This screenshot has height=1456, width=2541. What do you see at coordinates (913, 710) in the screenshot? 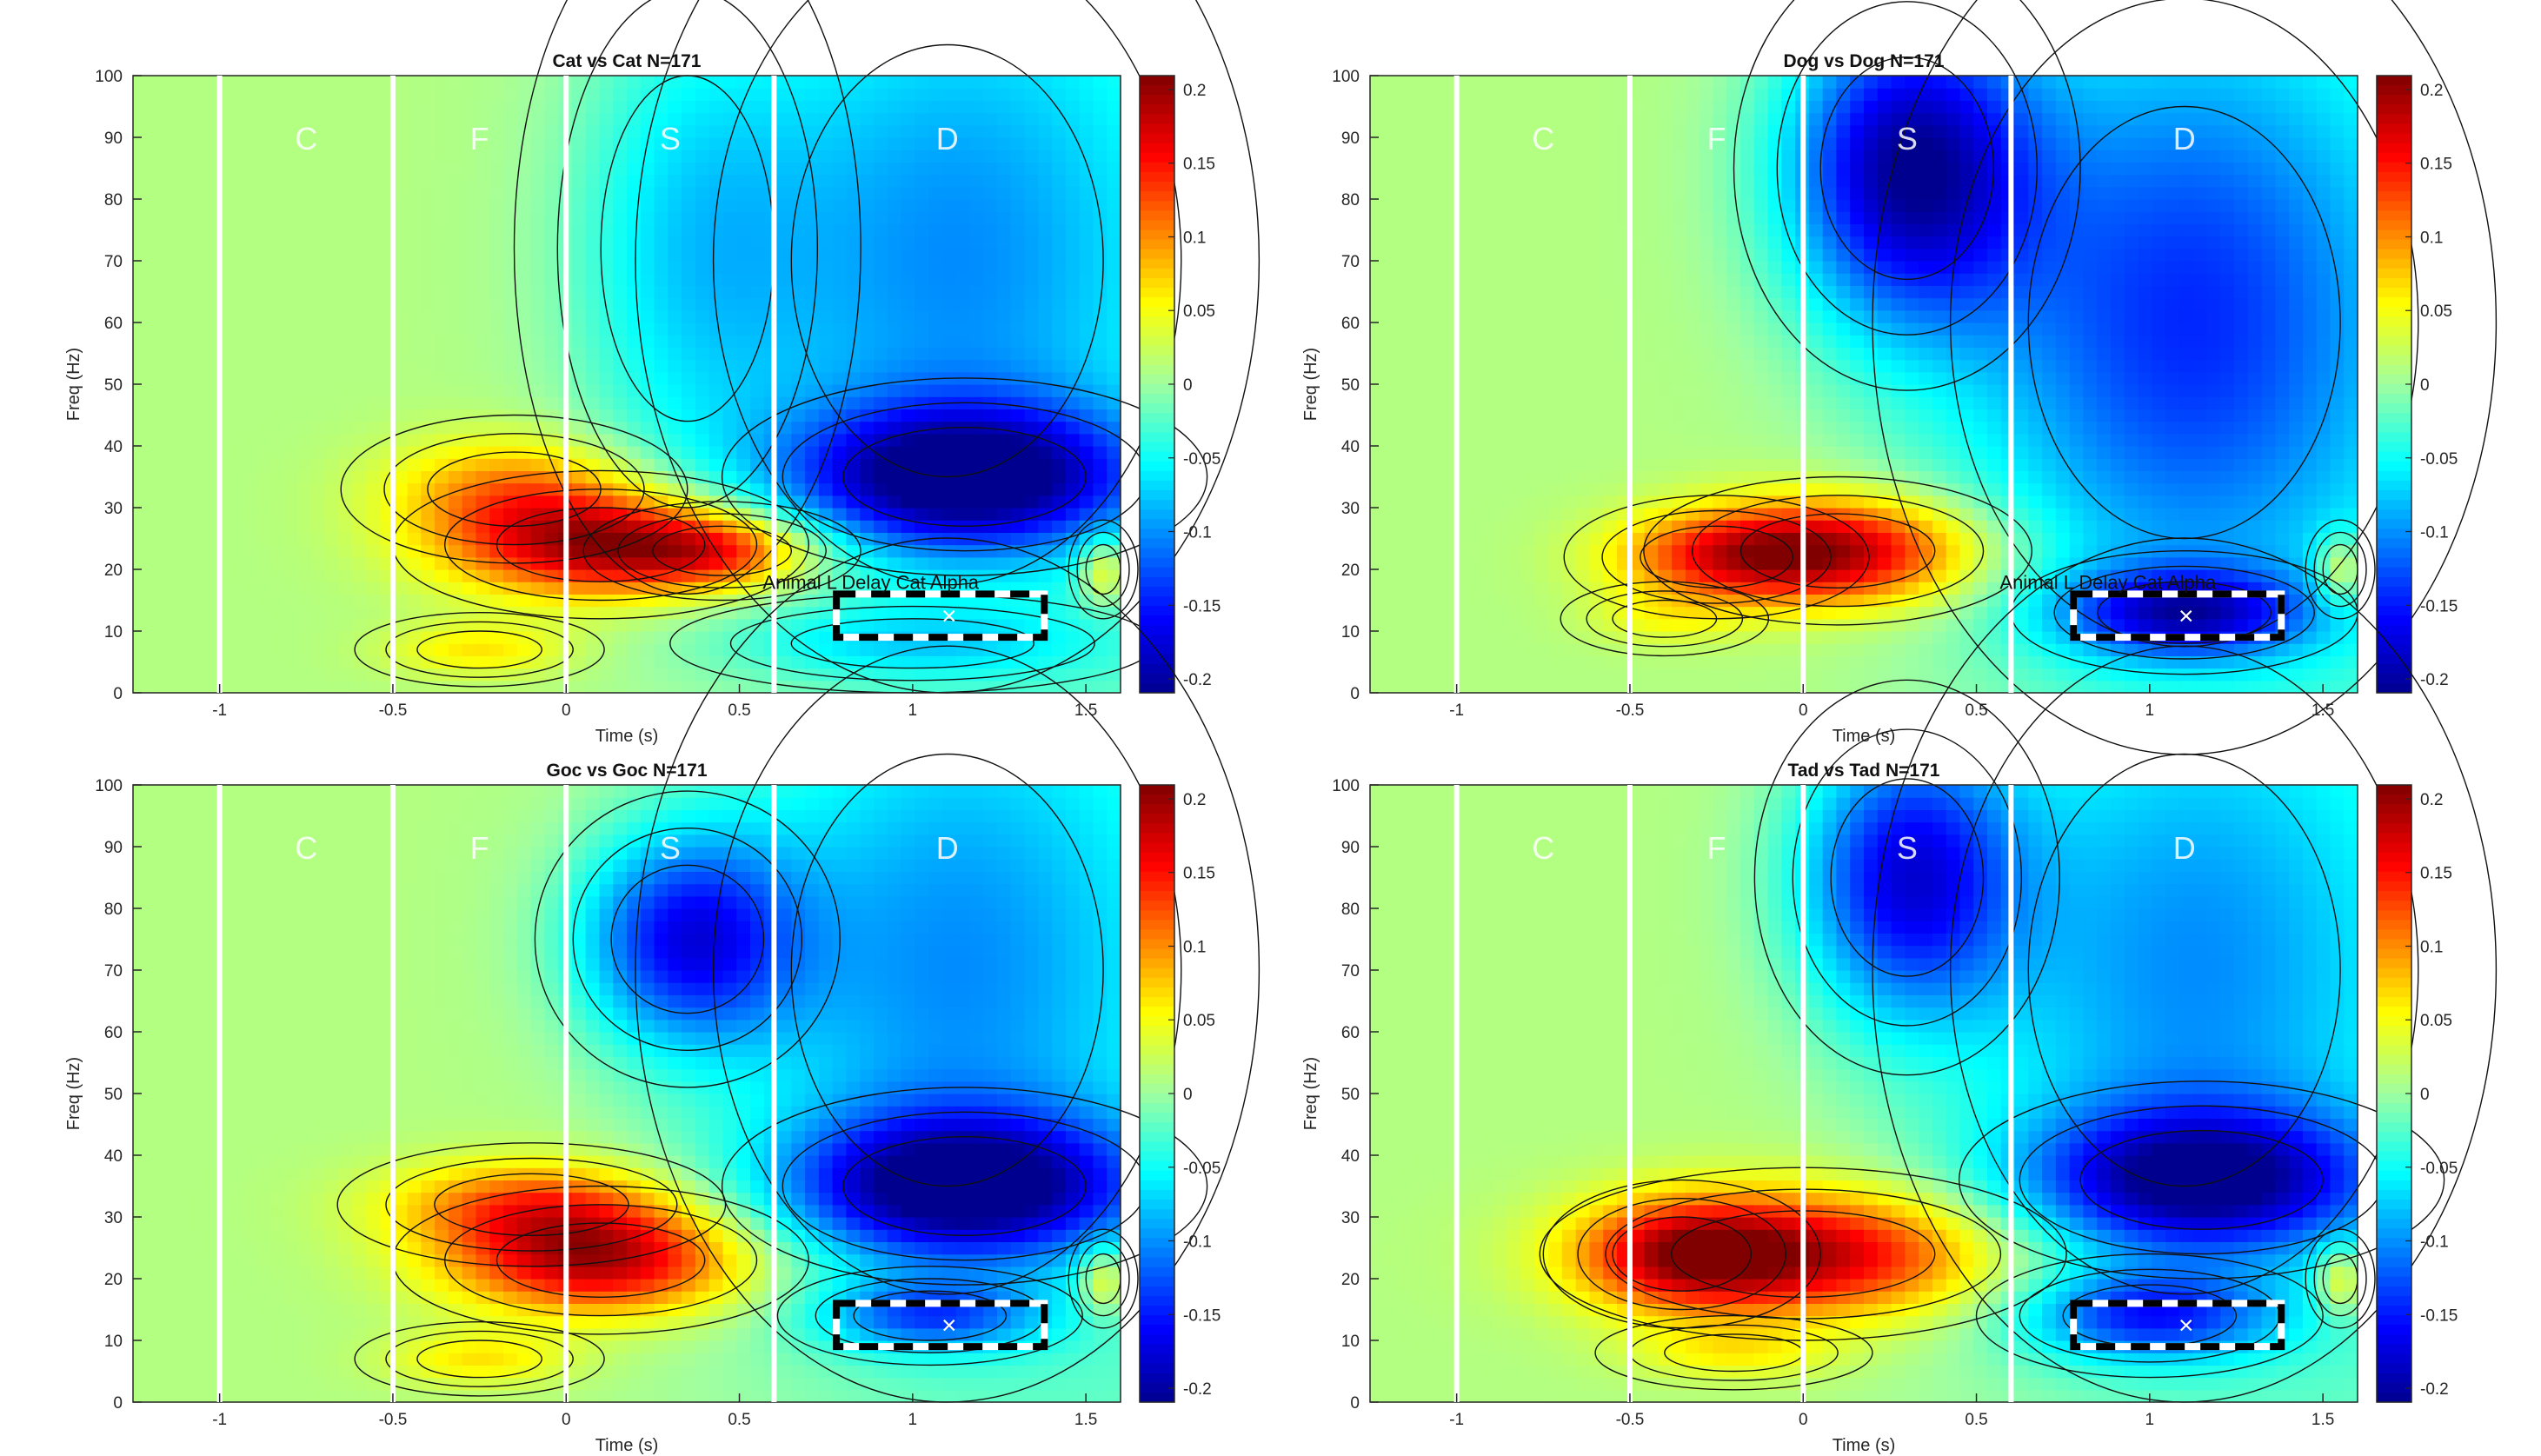
I see `x-tick-label: 1` at bounding box center [913, 710].